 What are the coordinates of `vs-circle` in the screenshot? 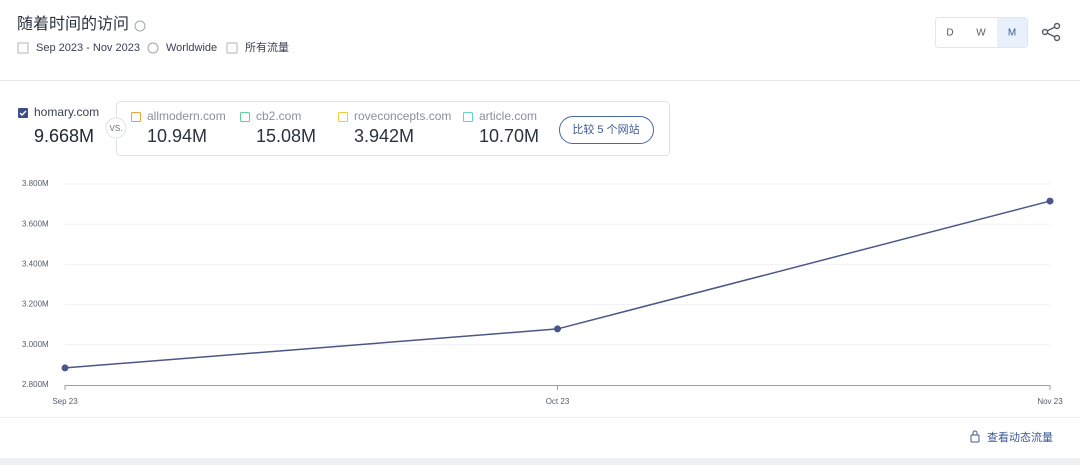 It's located at (116, 128).